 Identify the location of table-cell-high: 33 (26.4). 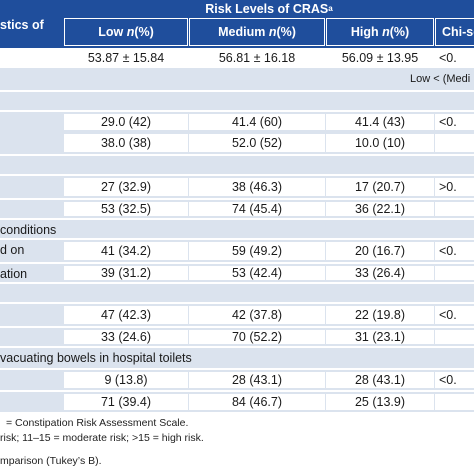
(380, 273).